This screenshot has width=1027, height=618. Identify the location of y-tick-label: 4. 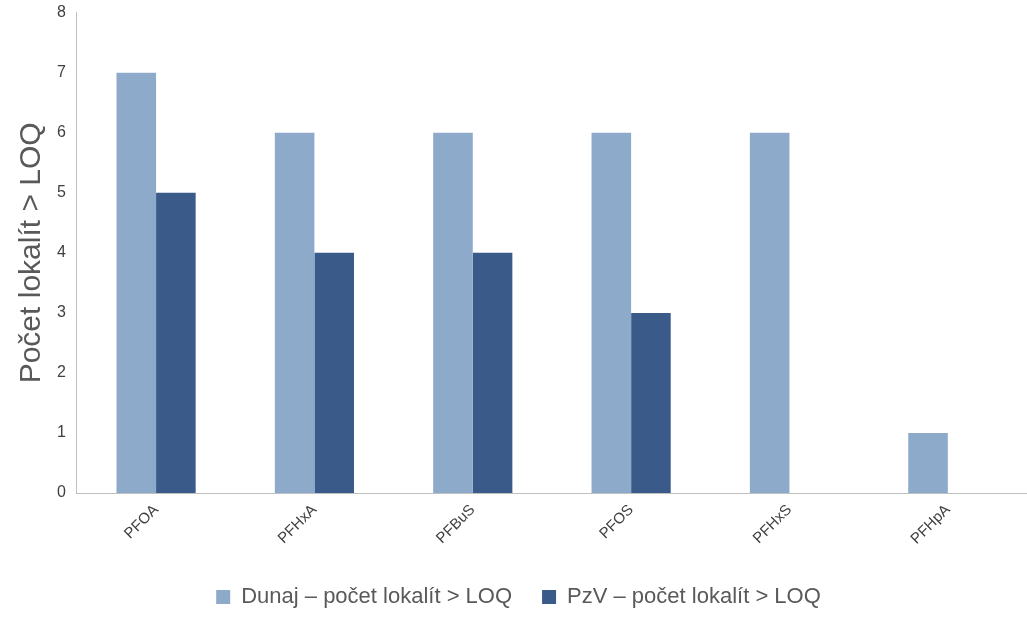
(61, 252).